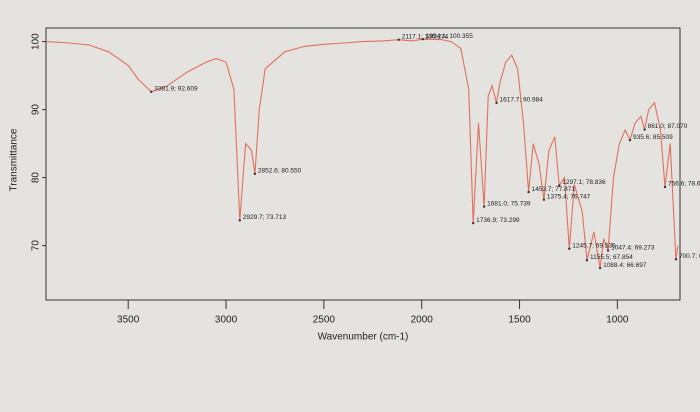 This screenshot has width=700, height=412. I want to click on peak-label: 1681.0; 75.739, so click(509, 203).